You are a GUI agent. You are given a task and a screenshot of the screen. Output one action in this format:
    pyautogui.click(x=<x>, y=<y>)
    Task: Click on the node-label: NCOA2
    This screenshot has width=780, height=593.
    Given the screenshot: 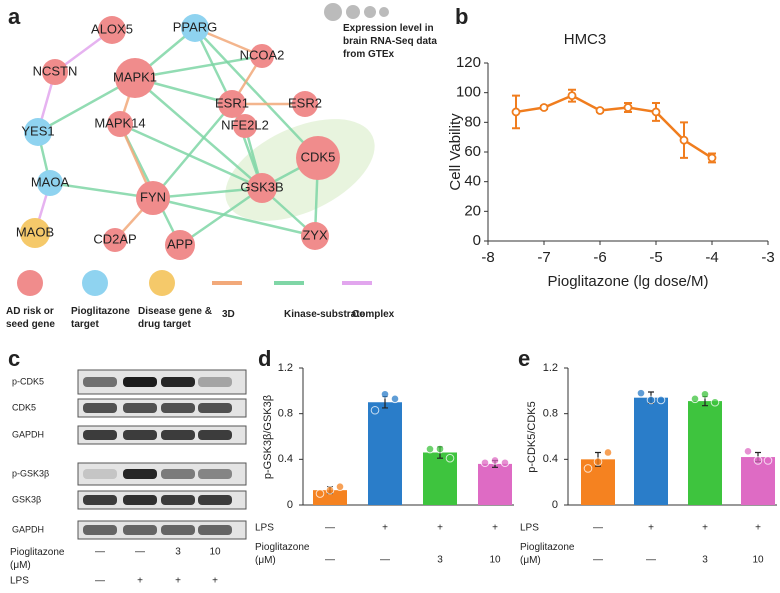 What is the action you would take?
    pyautogui.click(x=262, y=54)
    